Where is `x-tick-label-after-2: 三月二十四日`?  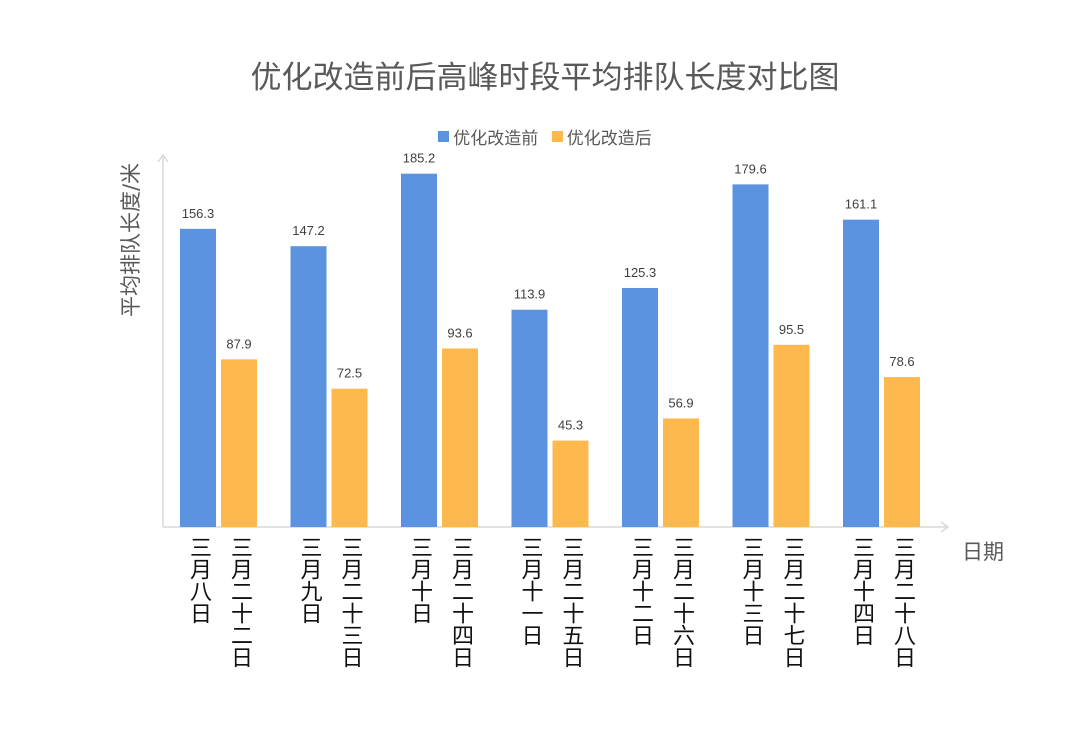
x-tick-label-after-2: 三月二十四日 is located at coordinates (460, 602).